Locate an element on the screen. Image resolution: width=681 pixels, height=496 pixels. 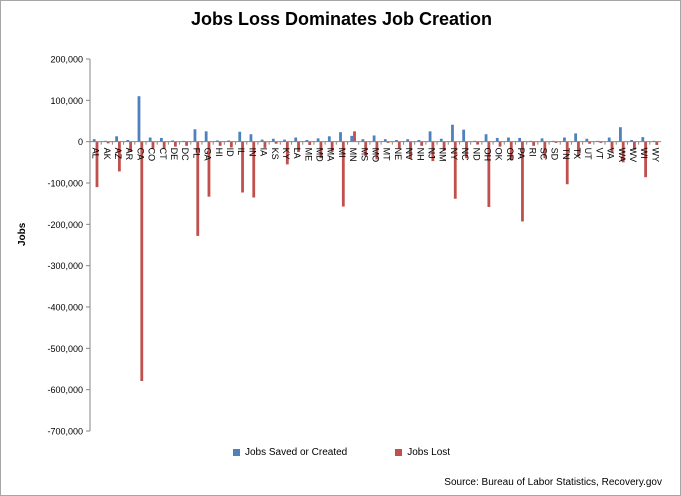
y-tick-label: -400,000 is located at coordinates (65, 308).